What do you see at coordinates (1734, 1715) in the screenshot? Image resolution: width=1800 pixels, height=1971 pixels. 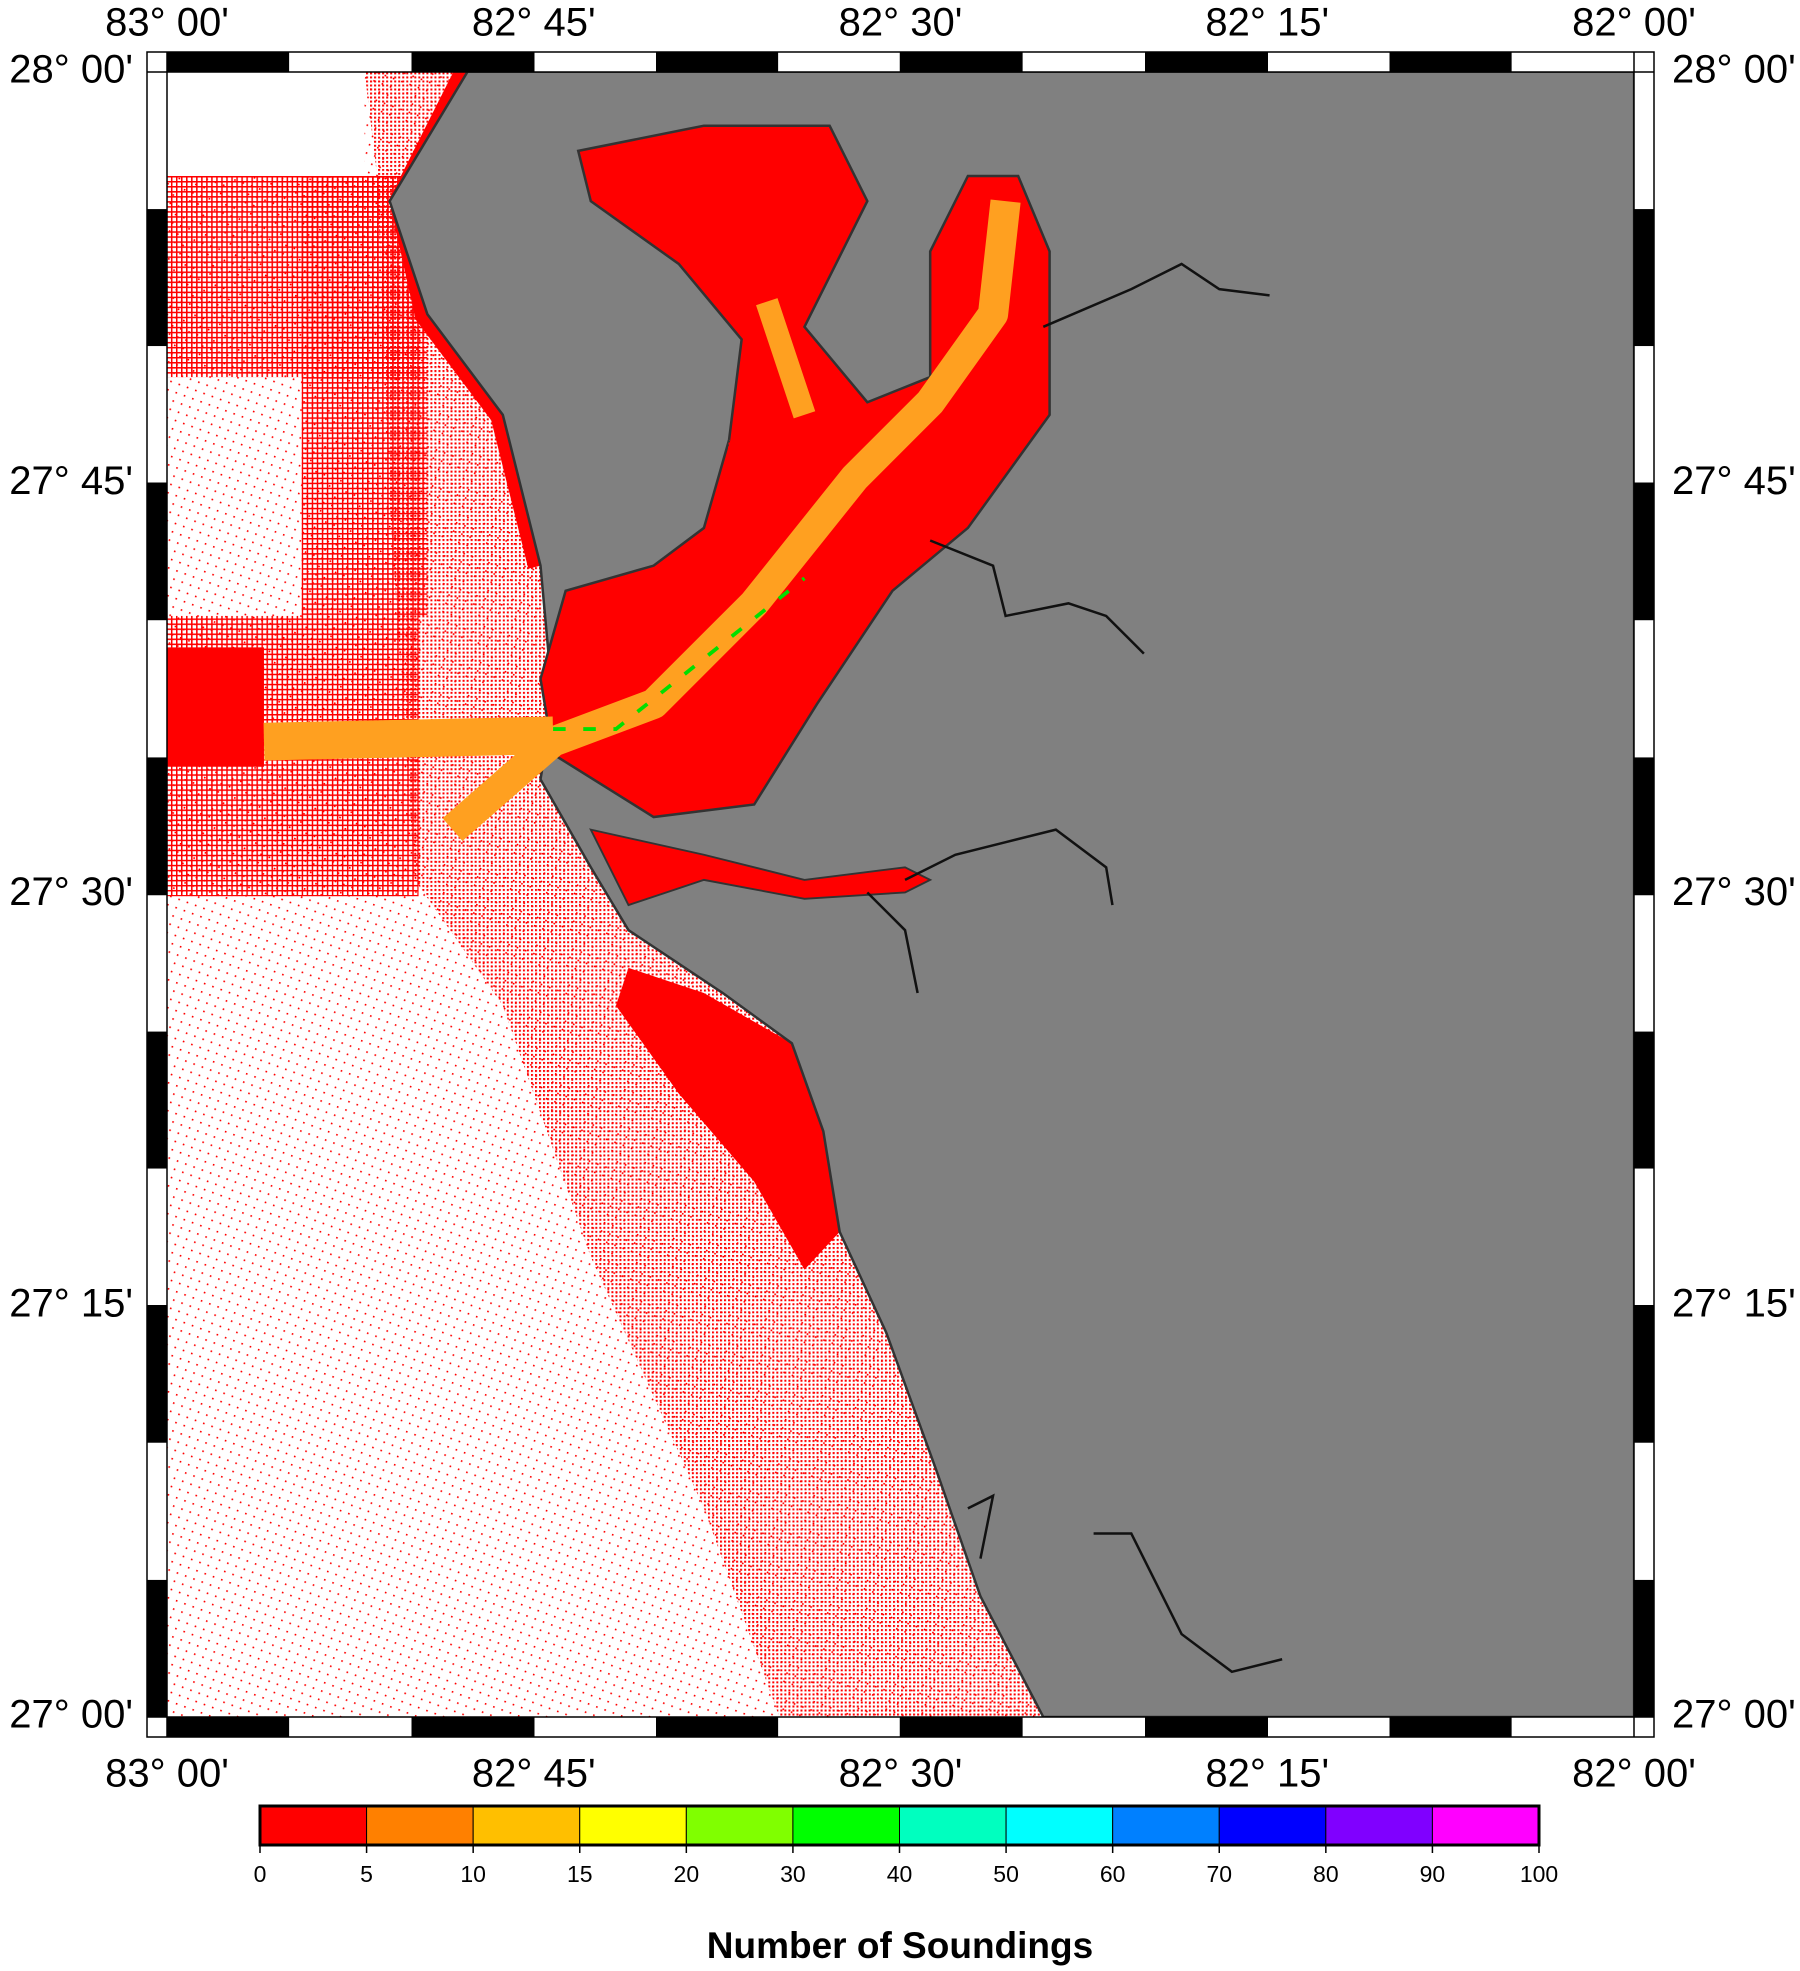 I see `lat-label: 27° 00'` at bounding box center [1734, 1715].